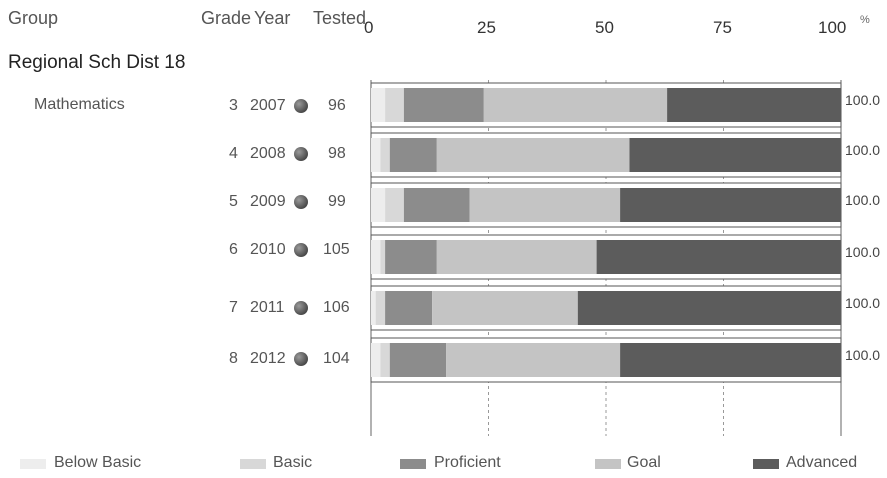 This screenshot has height=478, width=887. What do you see at coordinates (33, 18) in the screenshot?
I see `column-header-group: Group` at bounding box center [33, 18].